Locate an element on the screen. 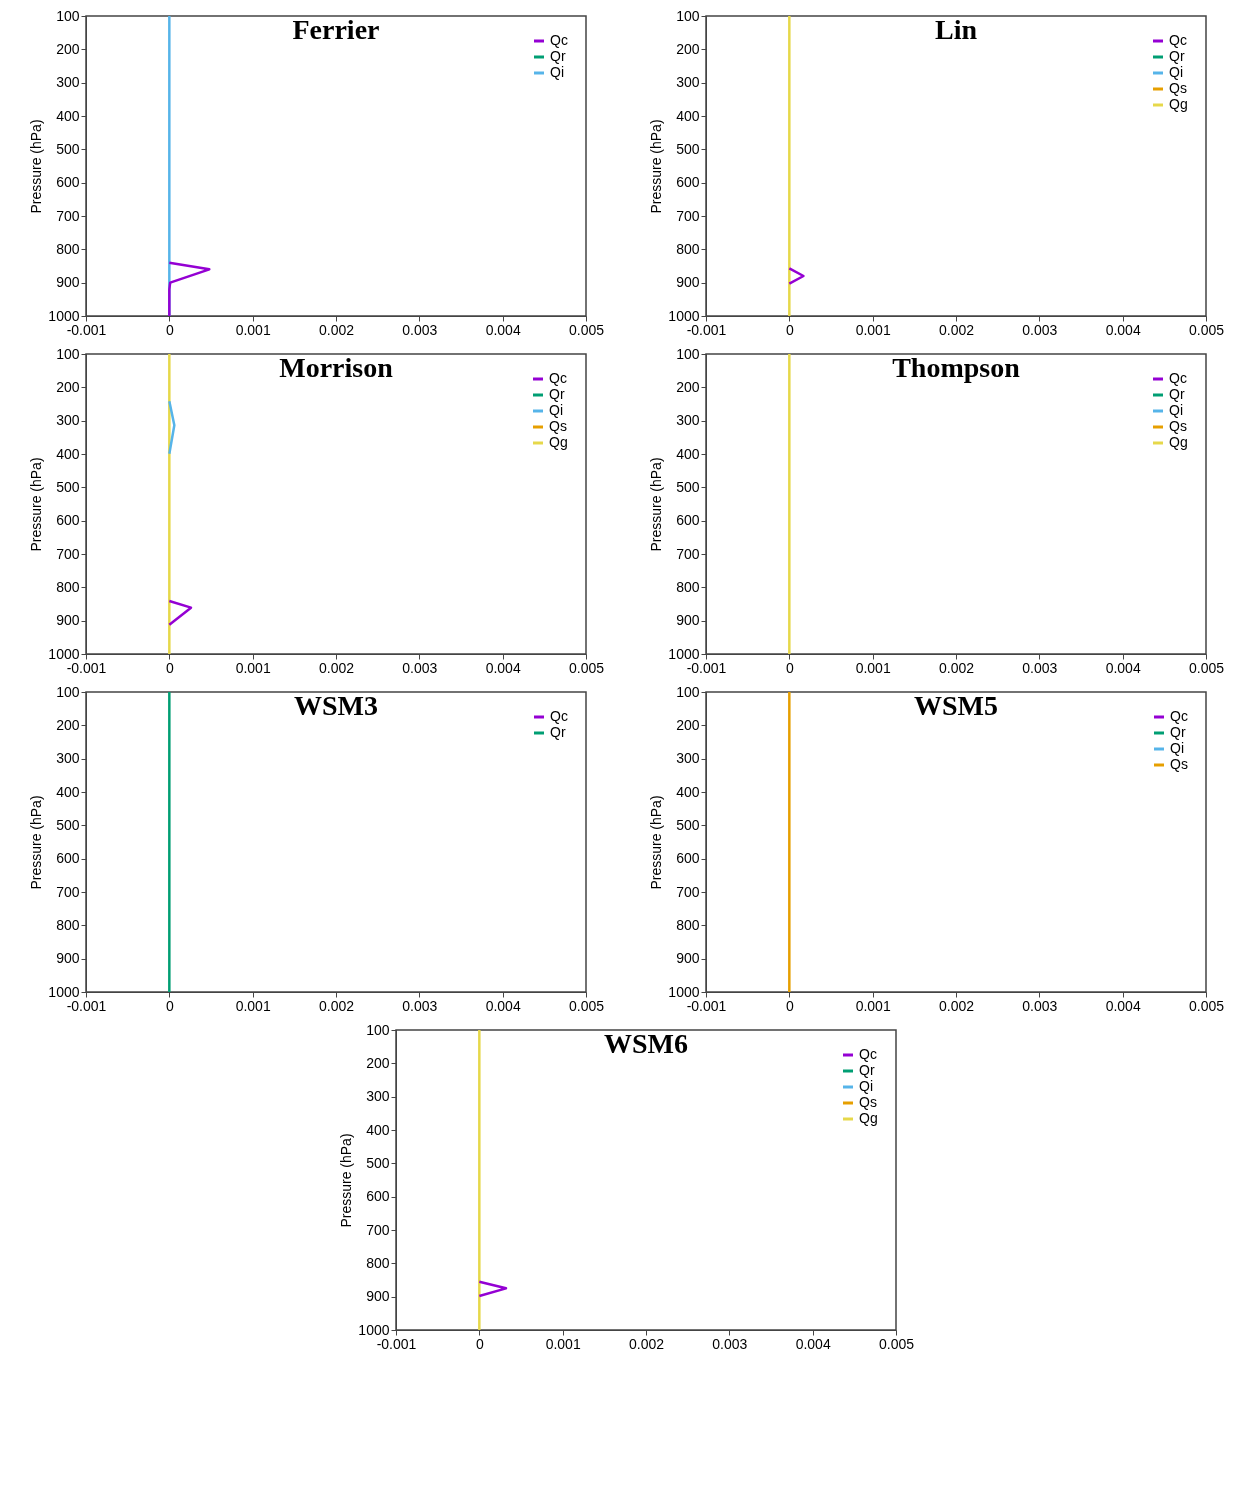 This screenshot has height=1501, width=1253. chart-title: WSM5 is located at coordinates (956, 705).